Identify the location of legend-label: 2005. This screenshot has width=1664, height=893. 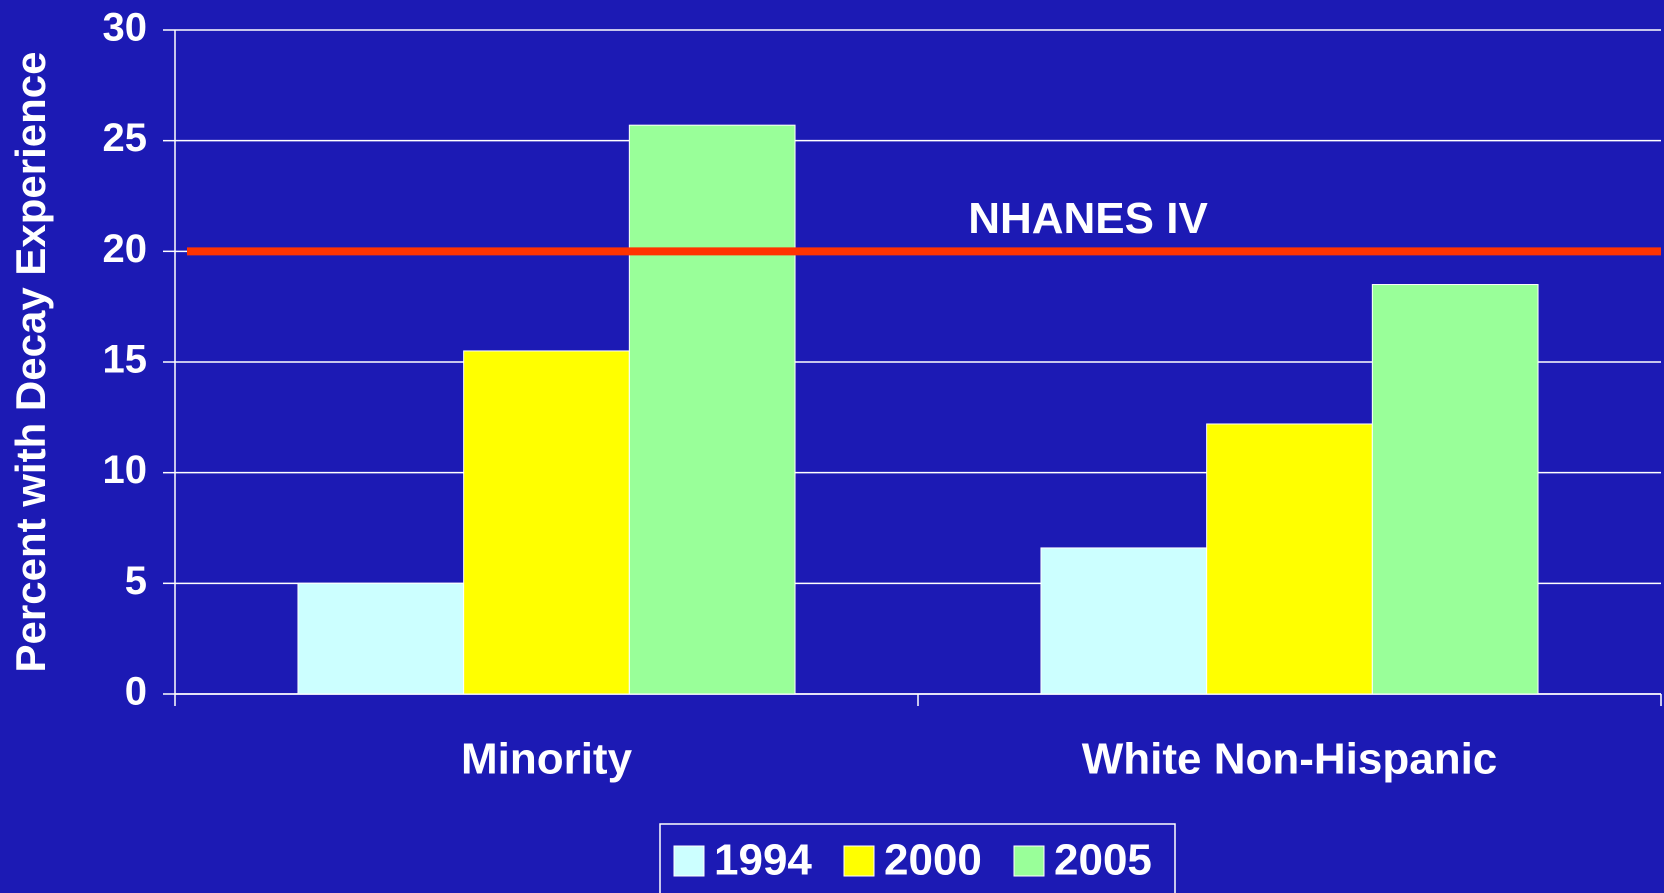
(1103, 860).